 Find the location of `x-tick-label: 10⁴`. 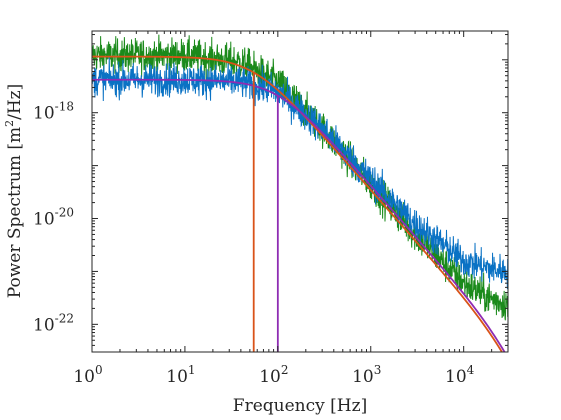

x-tick-label: 10⁴ is located at coordinates (460, 375).